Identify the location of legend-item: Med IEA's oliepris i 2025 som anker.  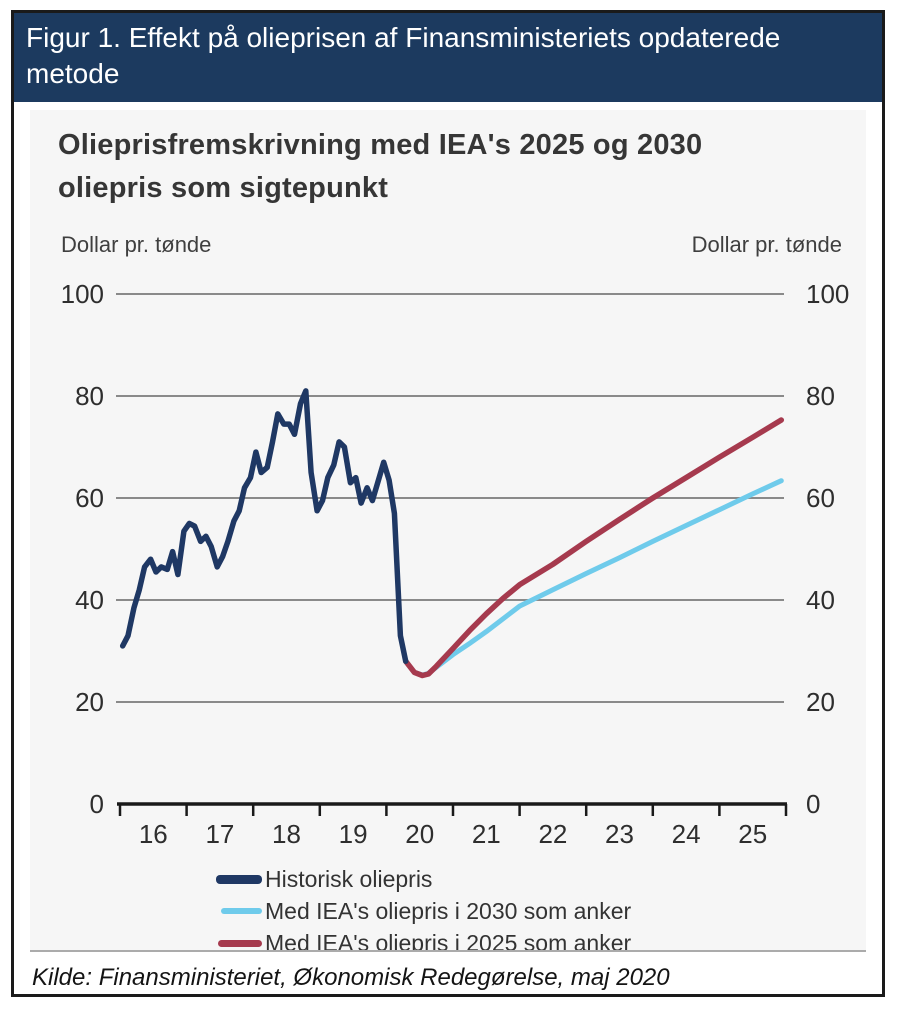
(541, 939).